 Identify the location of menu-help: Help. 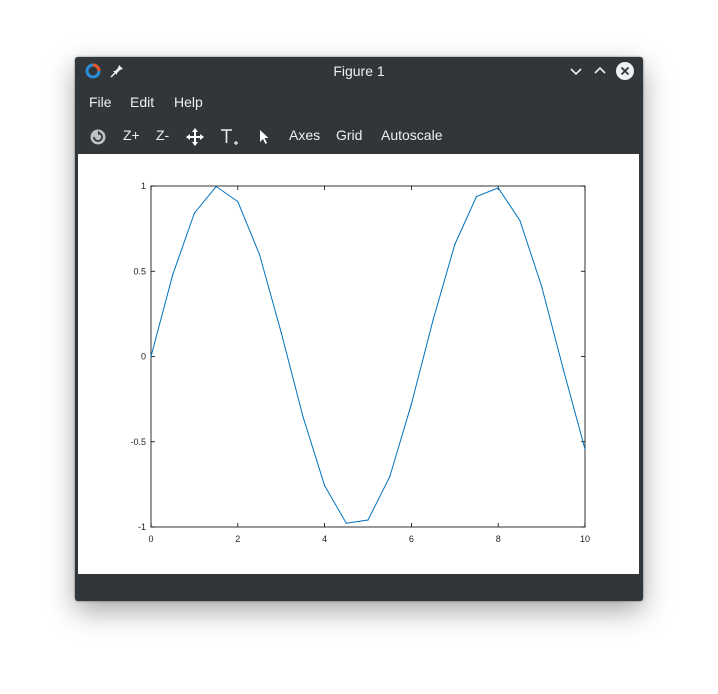
(188, 102).